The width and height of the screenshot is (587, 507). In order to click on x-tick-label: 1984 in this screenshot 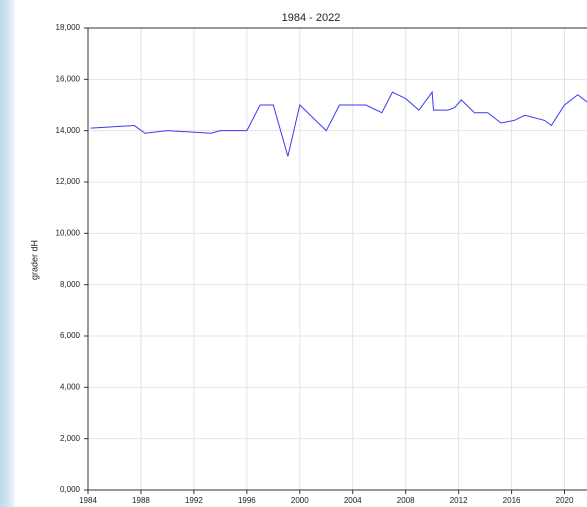, I will do `click(88, 500)`.